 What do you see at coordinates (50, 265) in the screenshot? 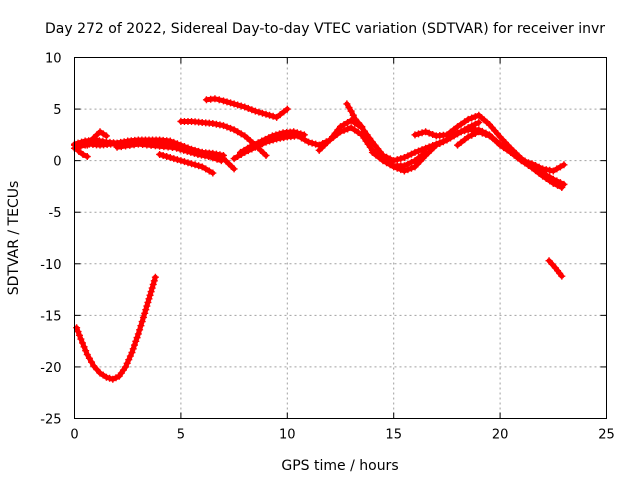
I see `y-tick-label: -10` at bounding box center [50, 265].